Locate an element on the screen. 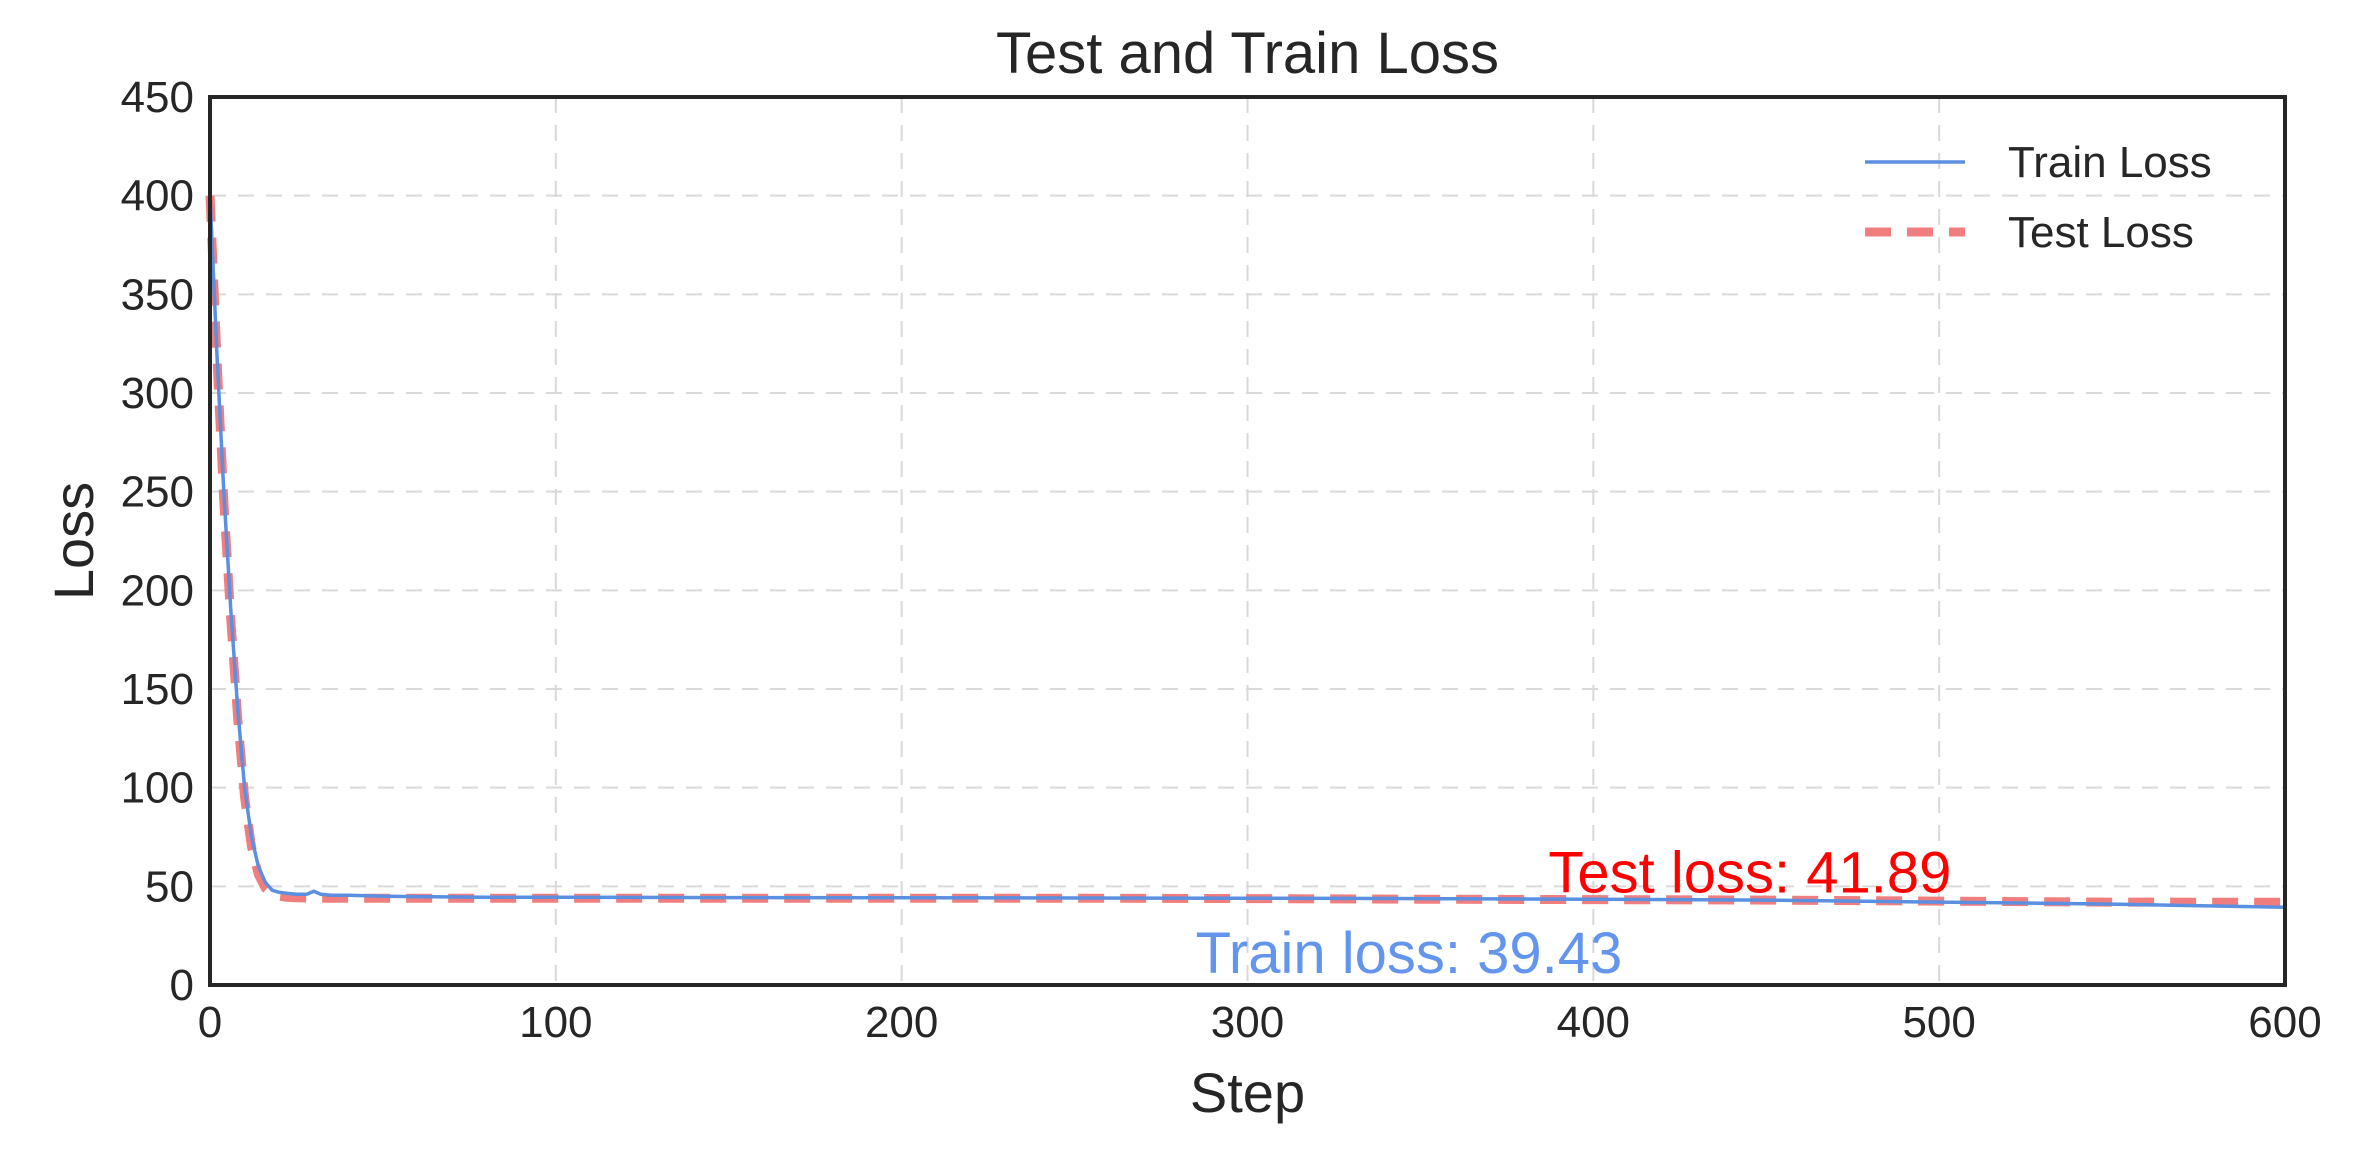 This screenshot has height=1156, width=2355. x-tick-label: 400 is located at coordinates (1593, 1022).